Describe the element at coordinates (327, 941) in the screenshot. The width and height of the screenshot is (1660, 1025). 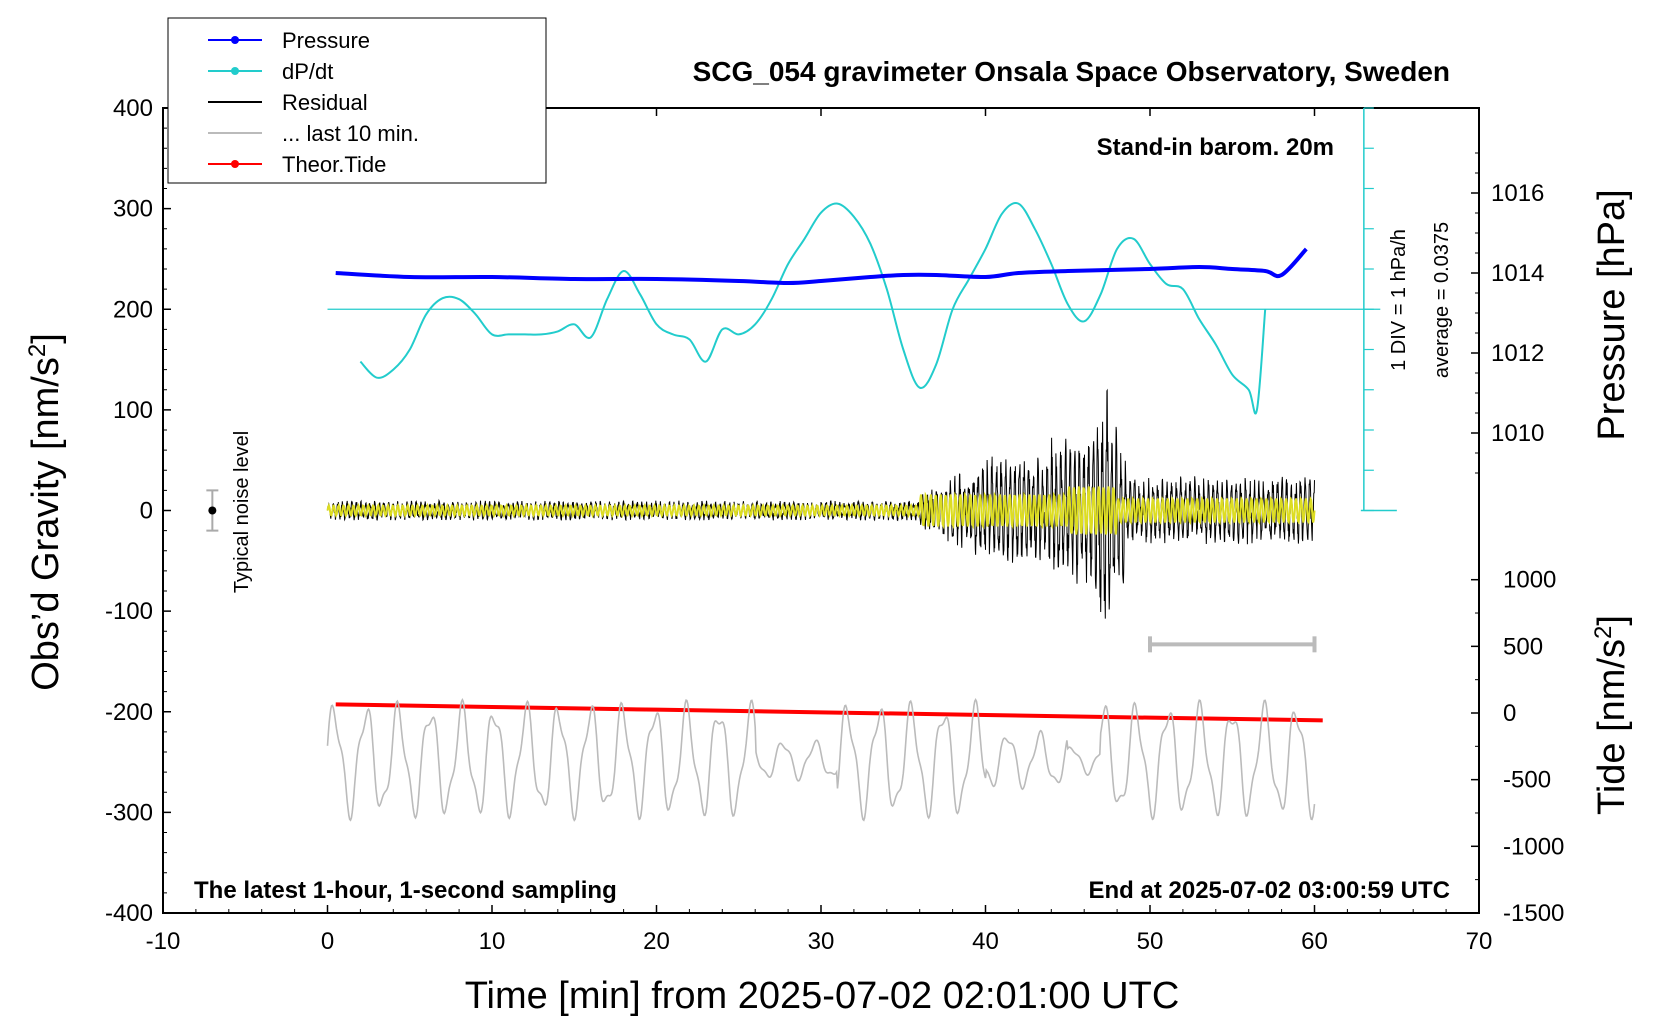
I see `x-tick-label: 0` at that location.